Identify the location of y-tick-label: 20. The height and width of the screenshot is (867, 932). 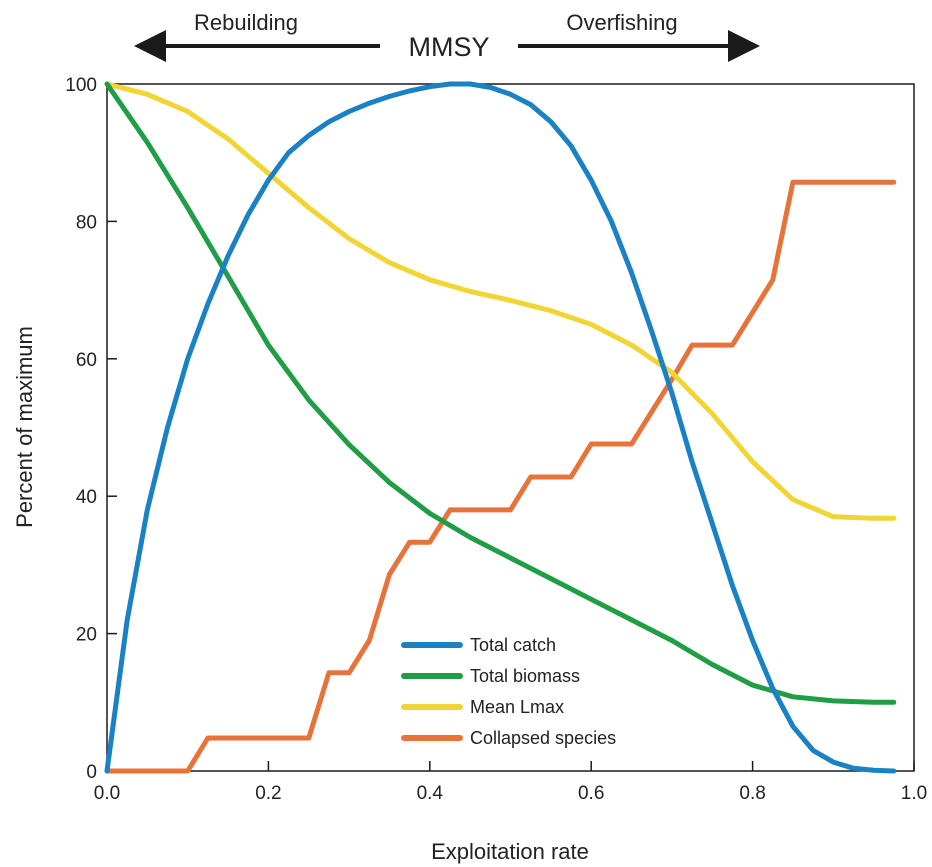
(86, 635).